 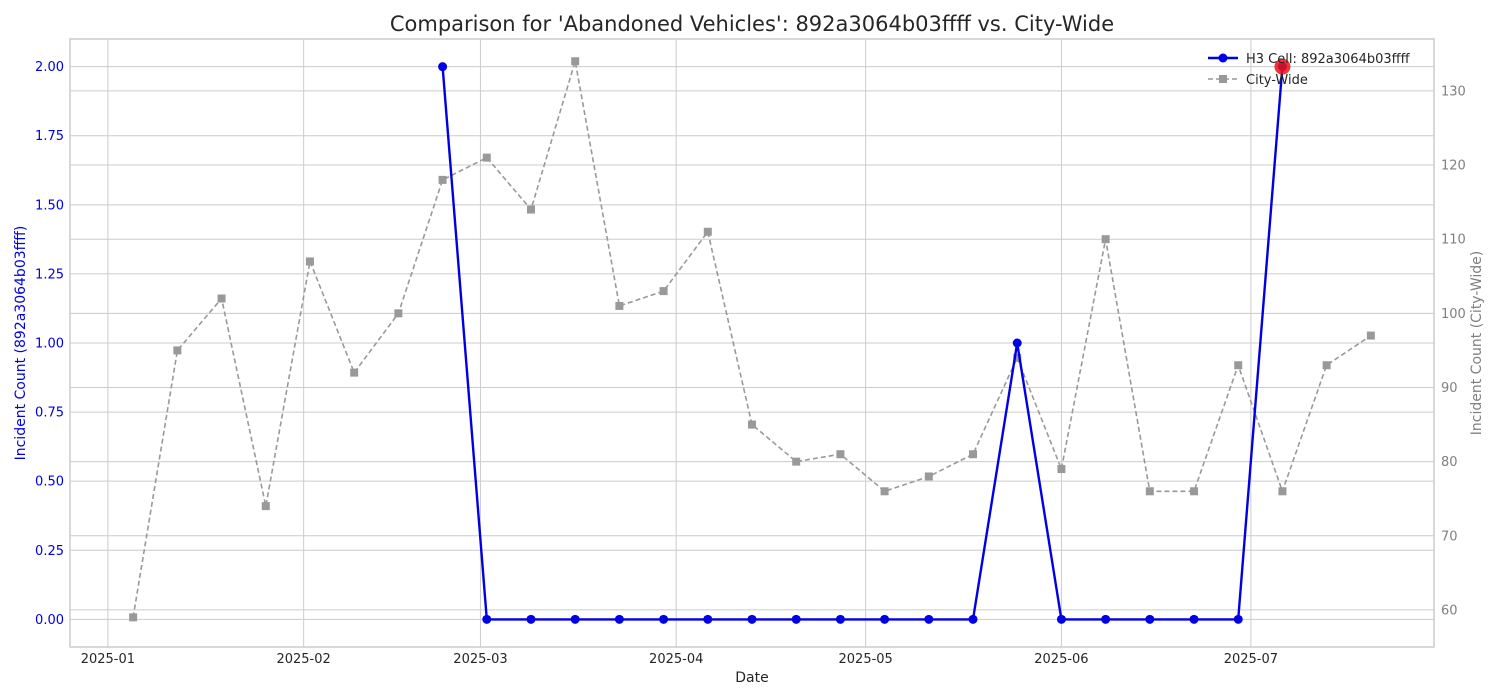 What do you see at coordinates (1449, 610) in the screenshot?
I see `y-right-tick-label: 60` at bounding box center [1449, 610].